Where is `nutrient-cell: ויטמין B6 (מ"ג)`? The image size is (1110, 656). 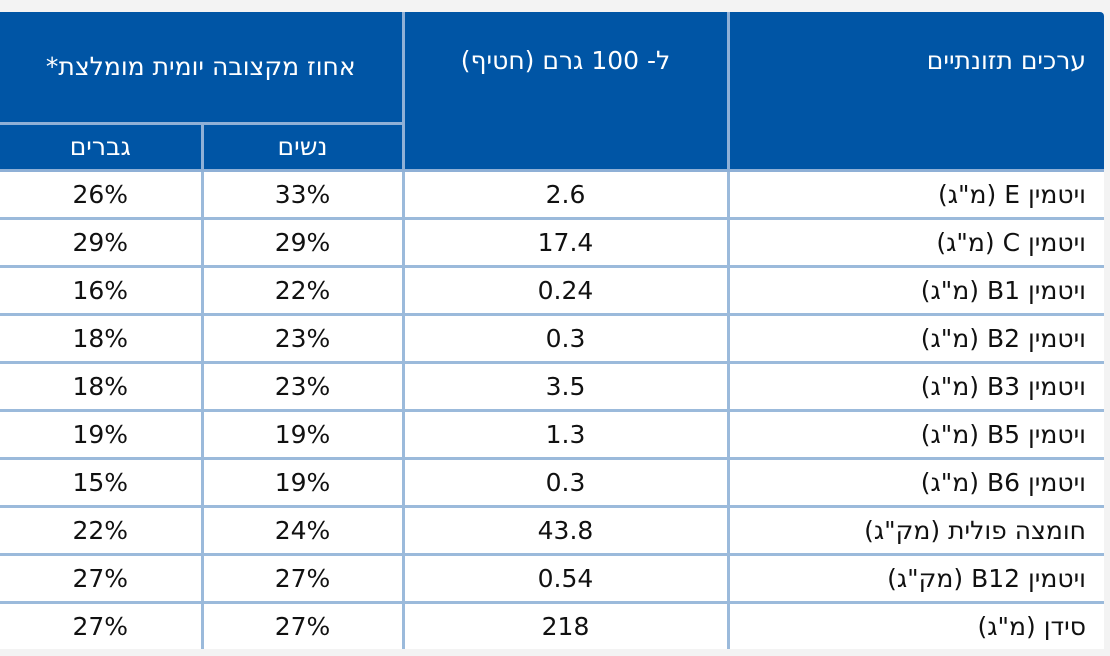 nutrient-cell: ויטמין B6 (מ"ג) is located at coordinates (915, 482).